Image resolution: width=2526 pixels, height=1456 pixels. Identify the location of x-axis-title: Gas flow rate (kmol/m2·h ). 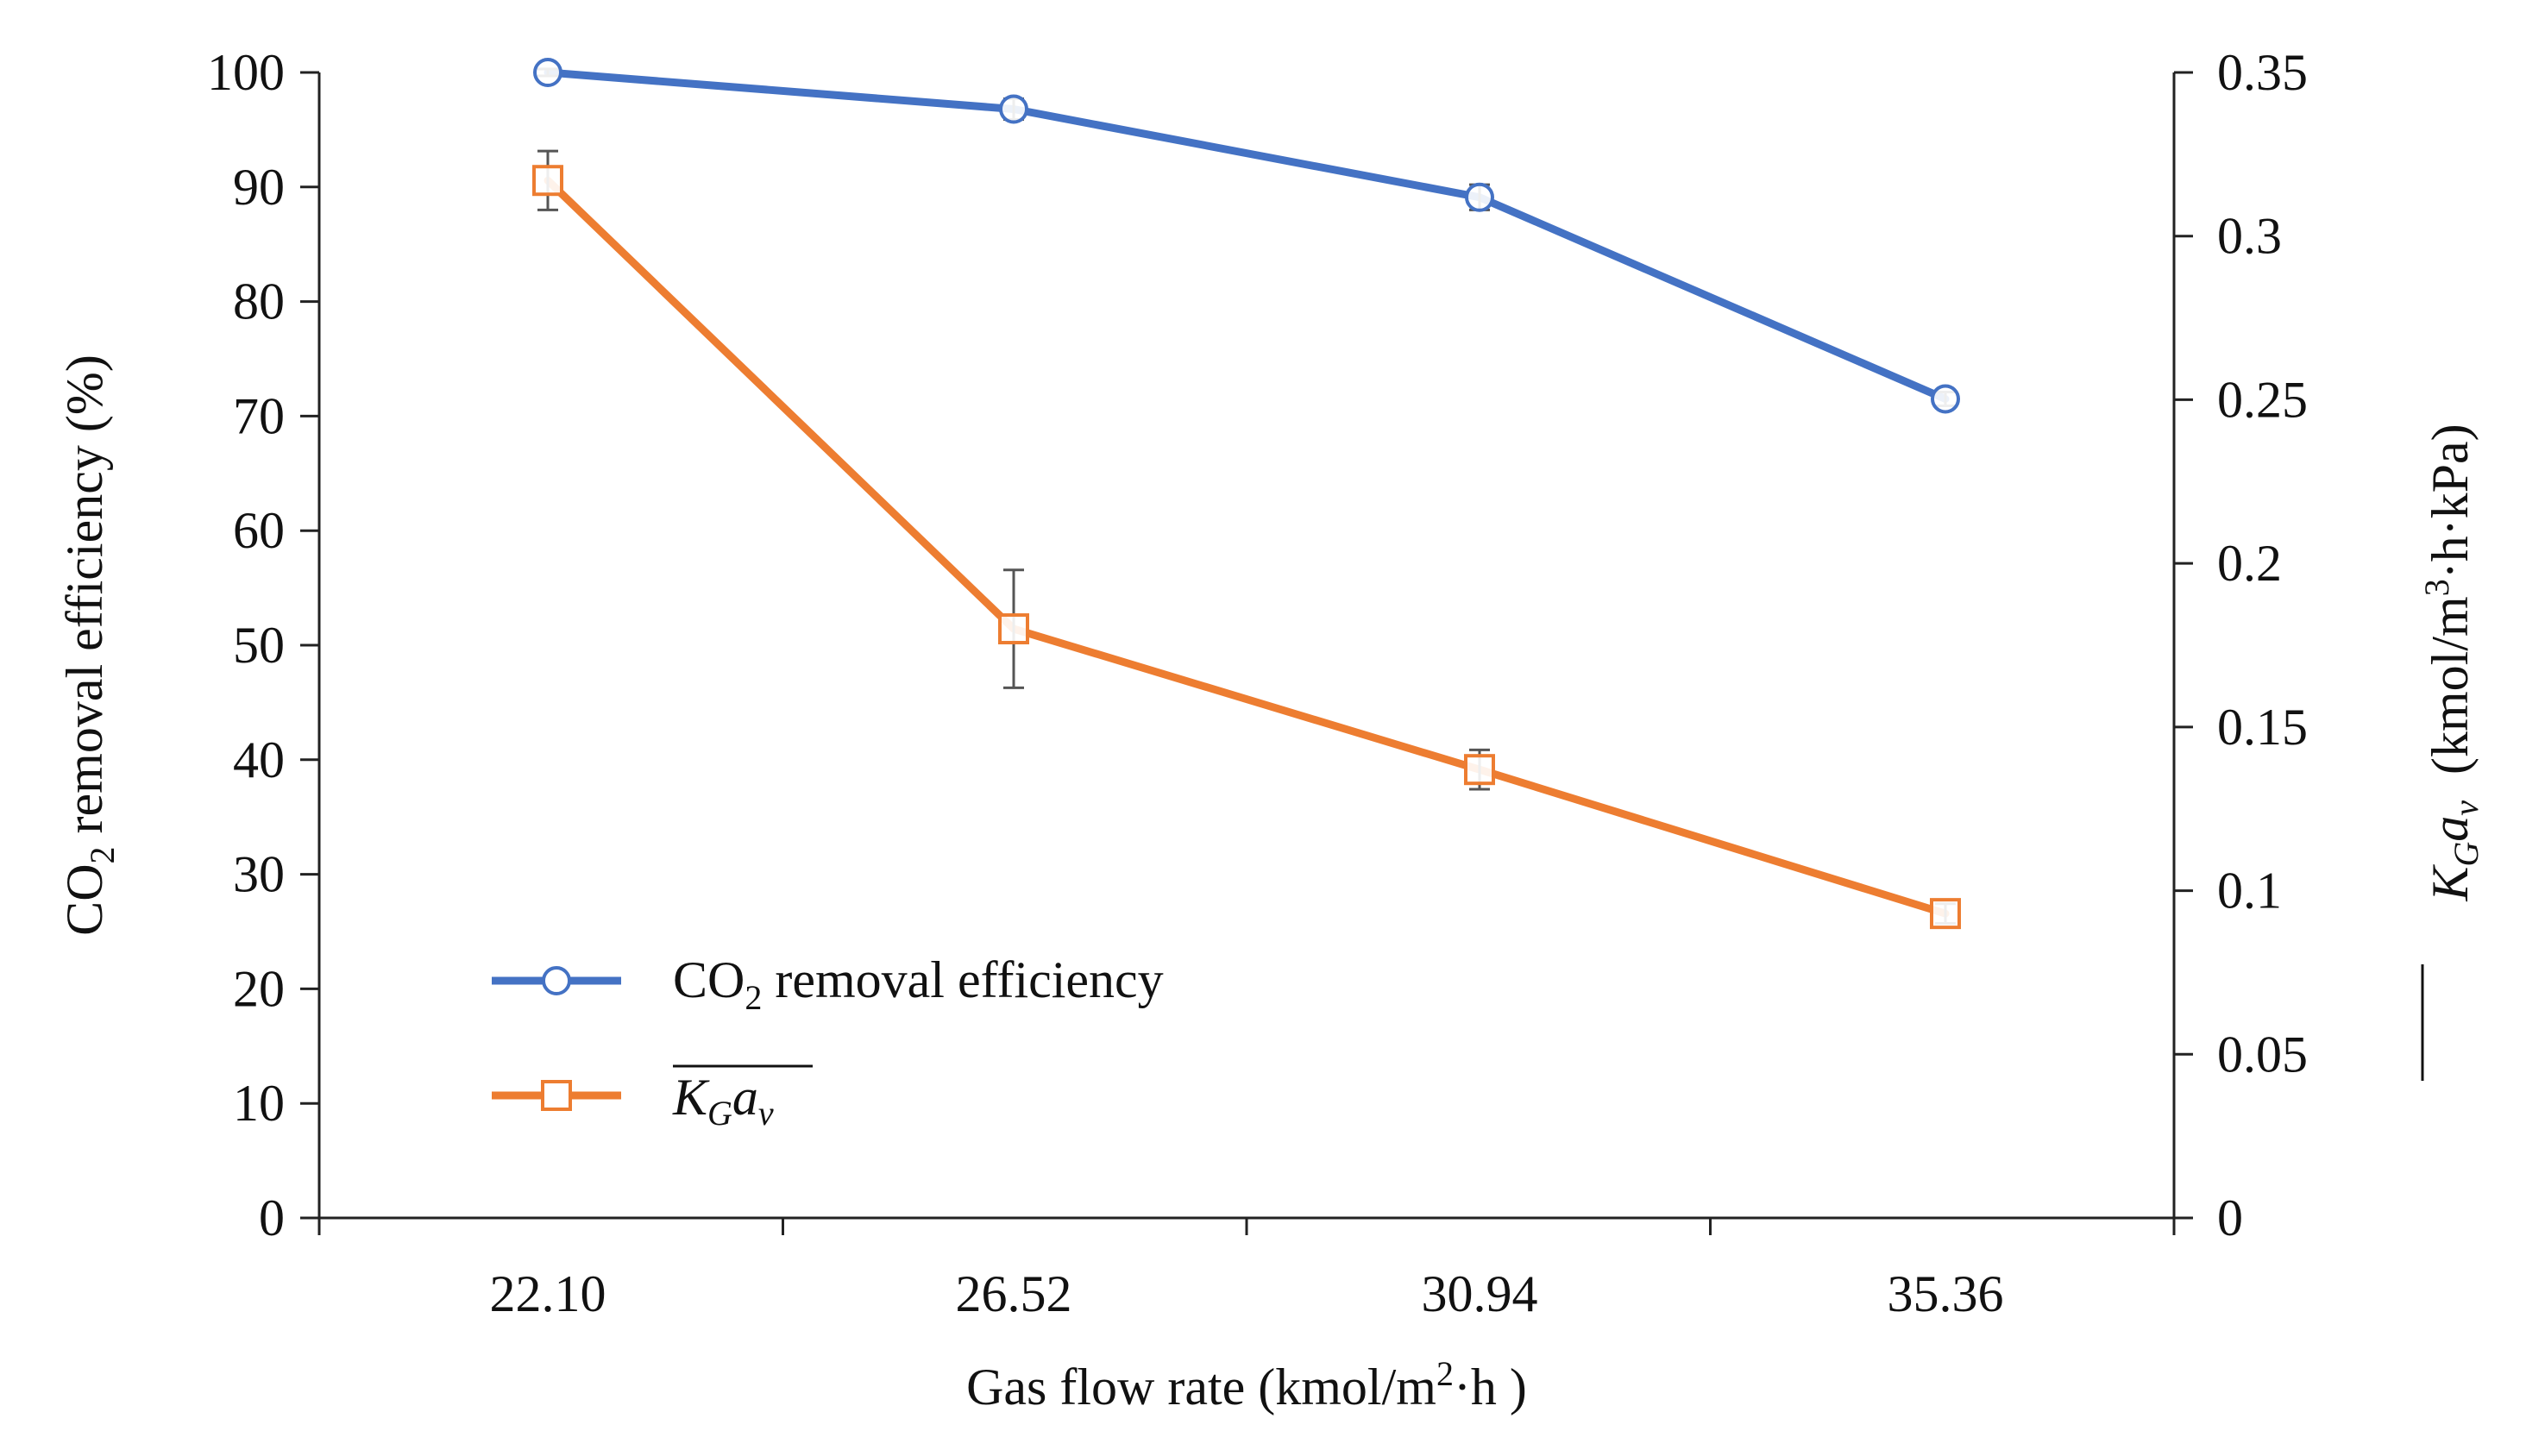
(1247, 1384).